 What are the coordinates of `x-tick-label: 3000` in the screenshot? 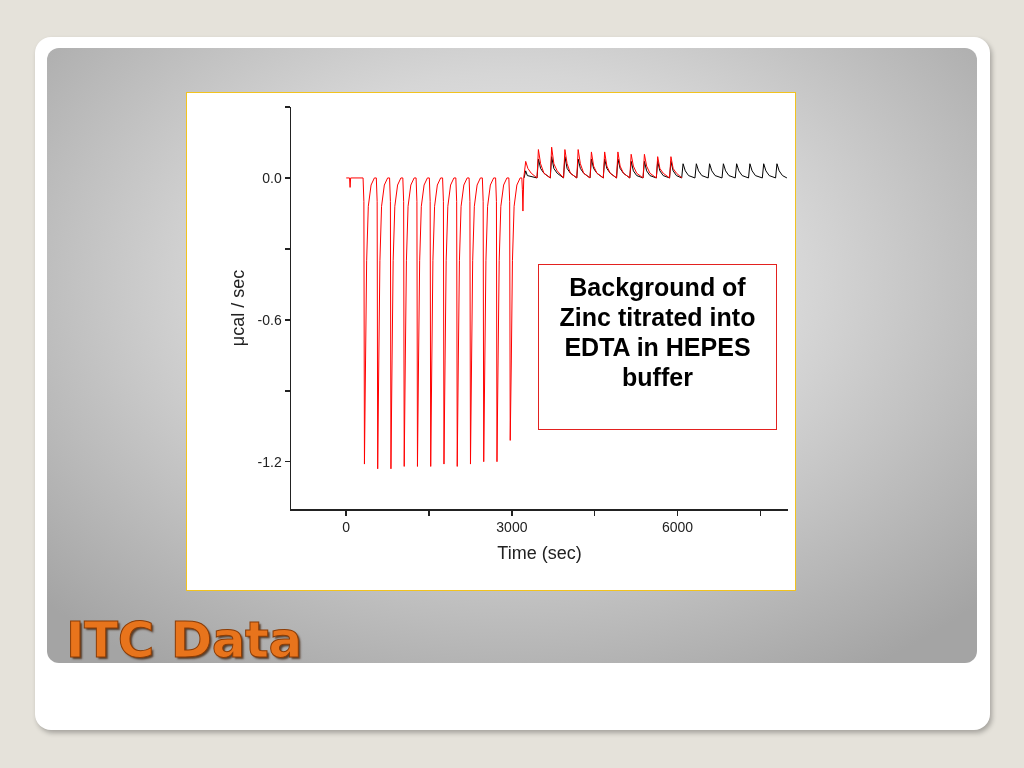 It's located at (512, 527).